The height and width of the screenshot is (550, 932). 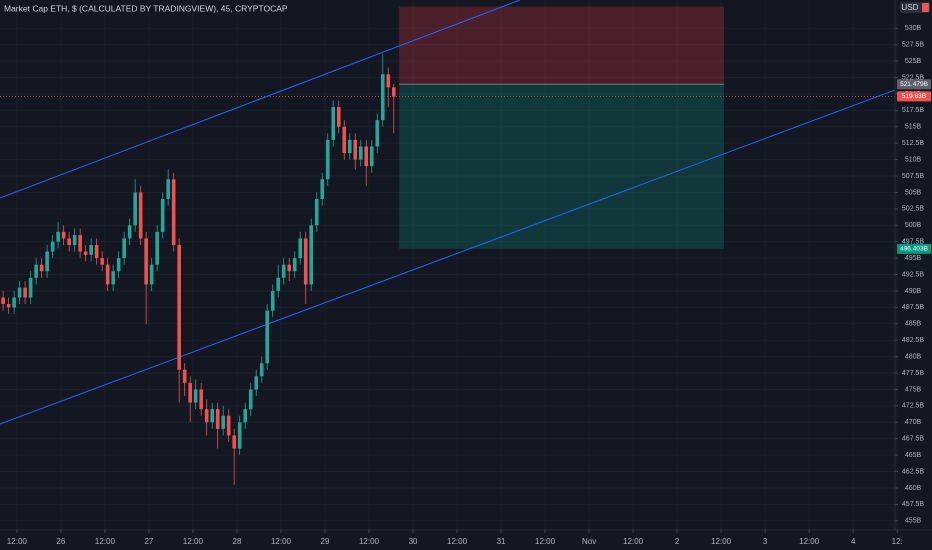 What do you see at coordinates (325, 541) in the screenshot?
I see `x-tick-label: 29` at bounding box center [325, 541].